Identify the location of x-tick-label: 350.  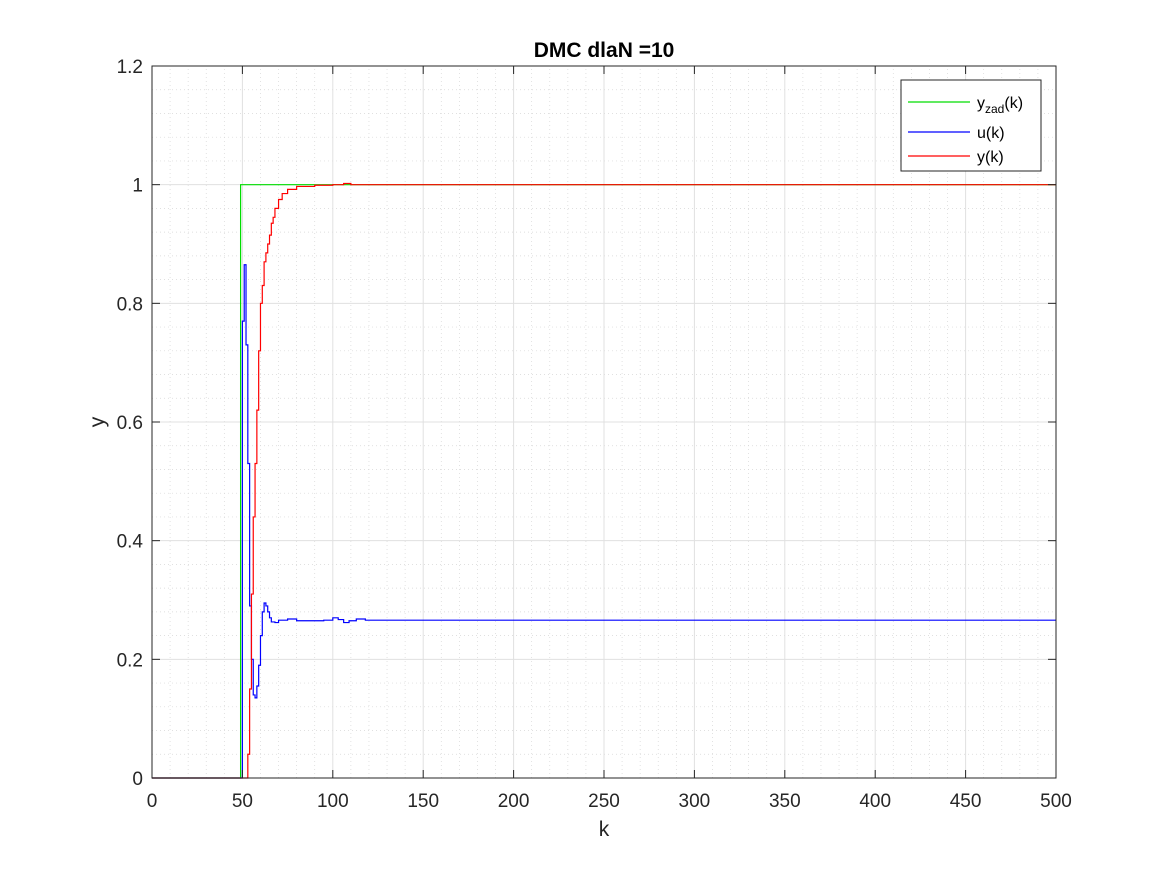
(785, 801).